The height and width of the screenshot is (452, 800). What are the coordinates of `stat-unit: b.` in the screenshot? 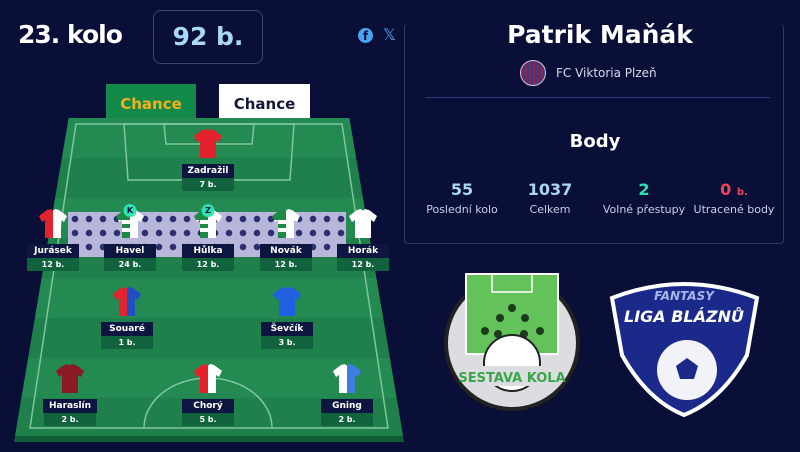 It's located at (742, 192).